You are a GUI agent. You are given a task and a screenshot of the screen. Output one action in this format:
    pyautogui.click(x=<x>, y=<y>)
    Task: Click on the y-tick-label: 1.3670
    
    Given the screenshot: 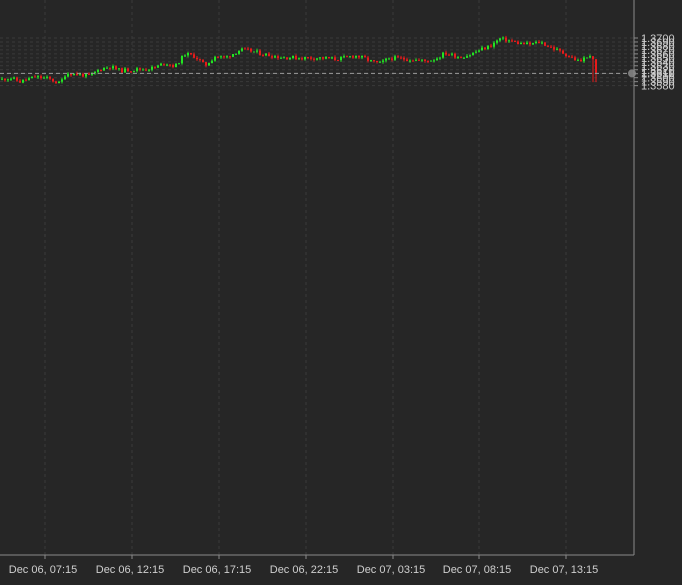 What is the action you would take?
    pyautogui.click(x=658, y=51)
    